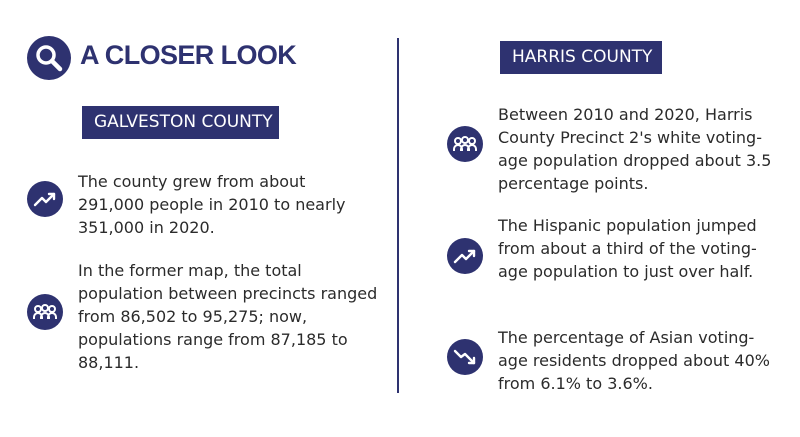  Describe the element at coordinates (465, 357) in the screenshot. I see `trend-down-icon` at that location.